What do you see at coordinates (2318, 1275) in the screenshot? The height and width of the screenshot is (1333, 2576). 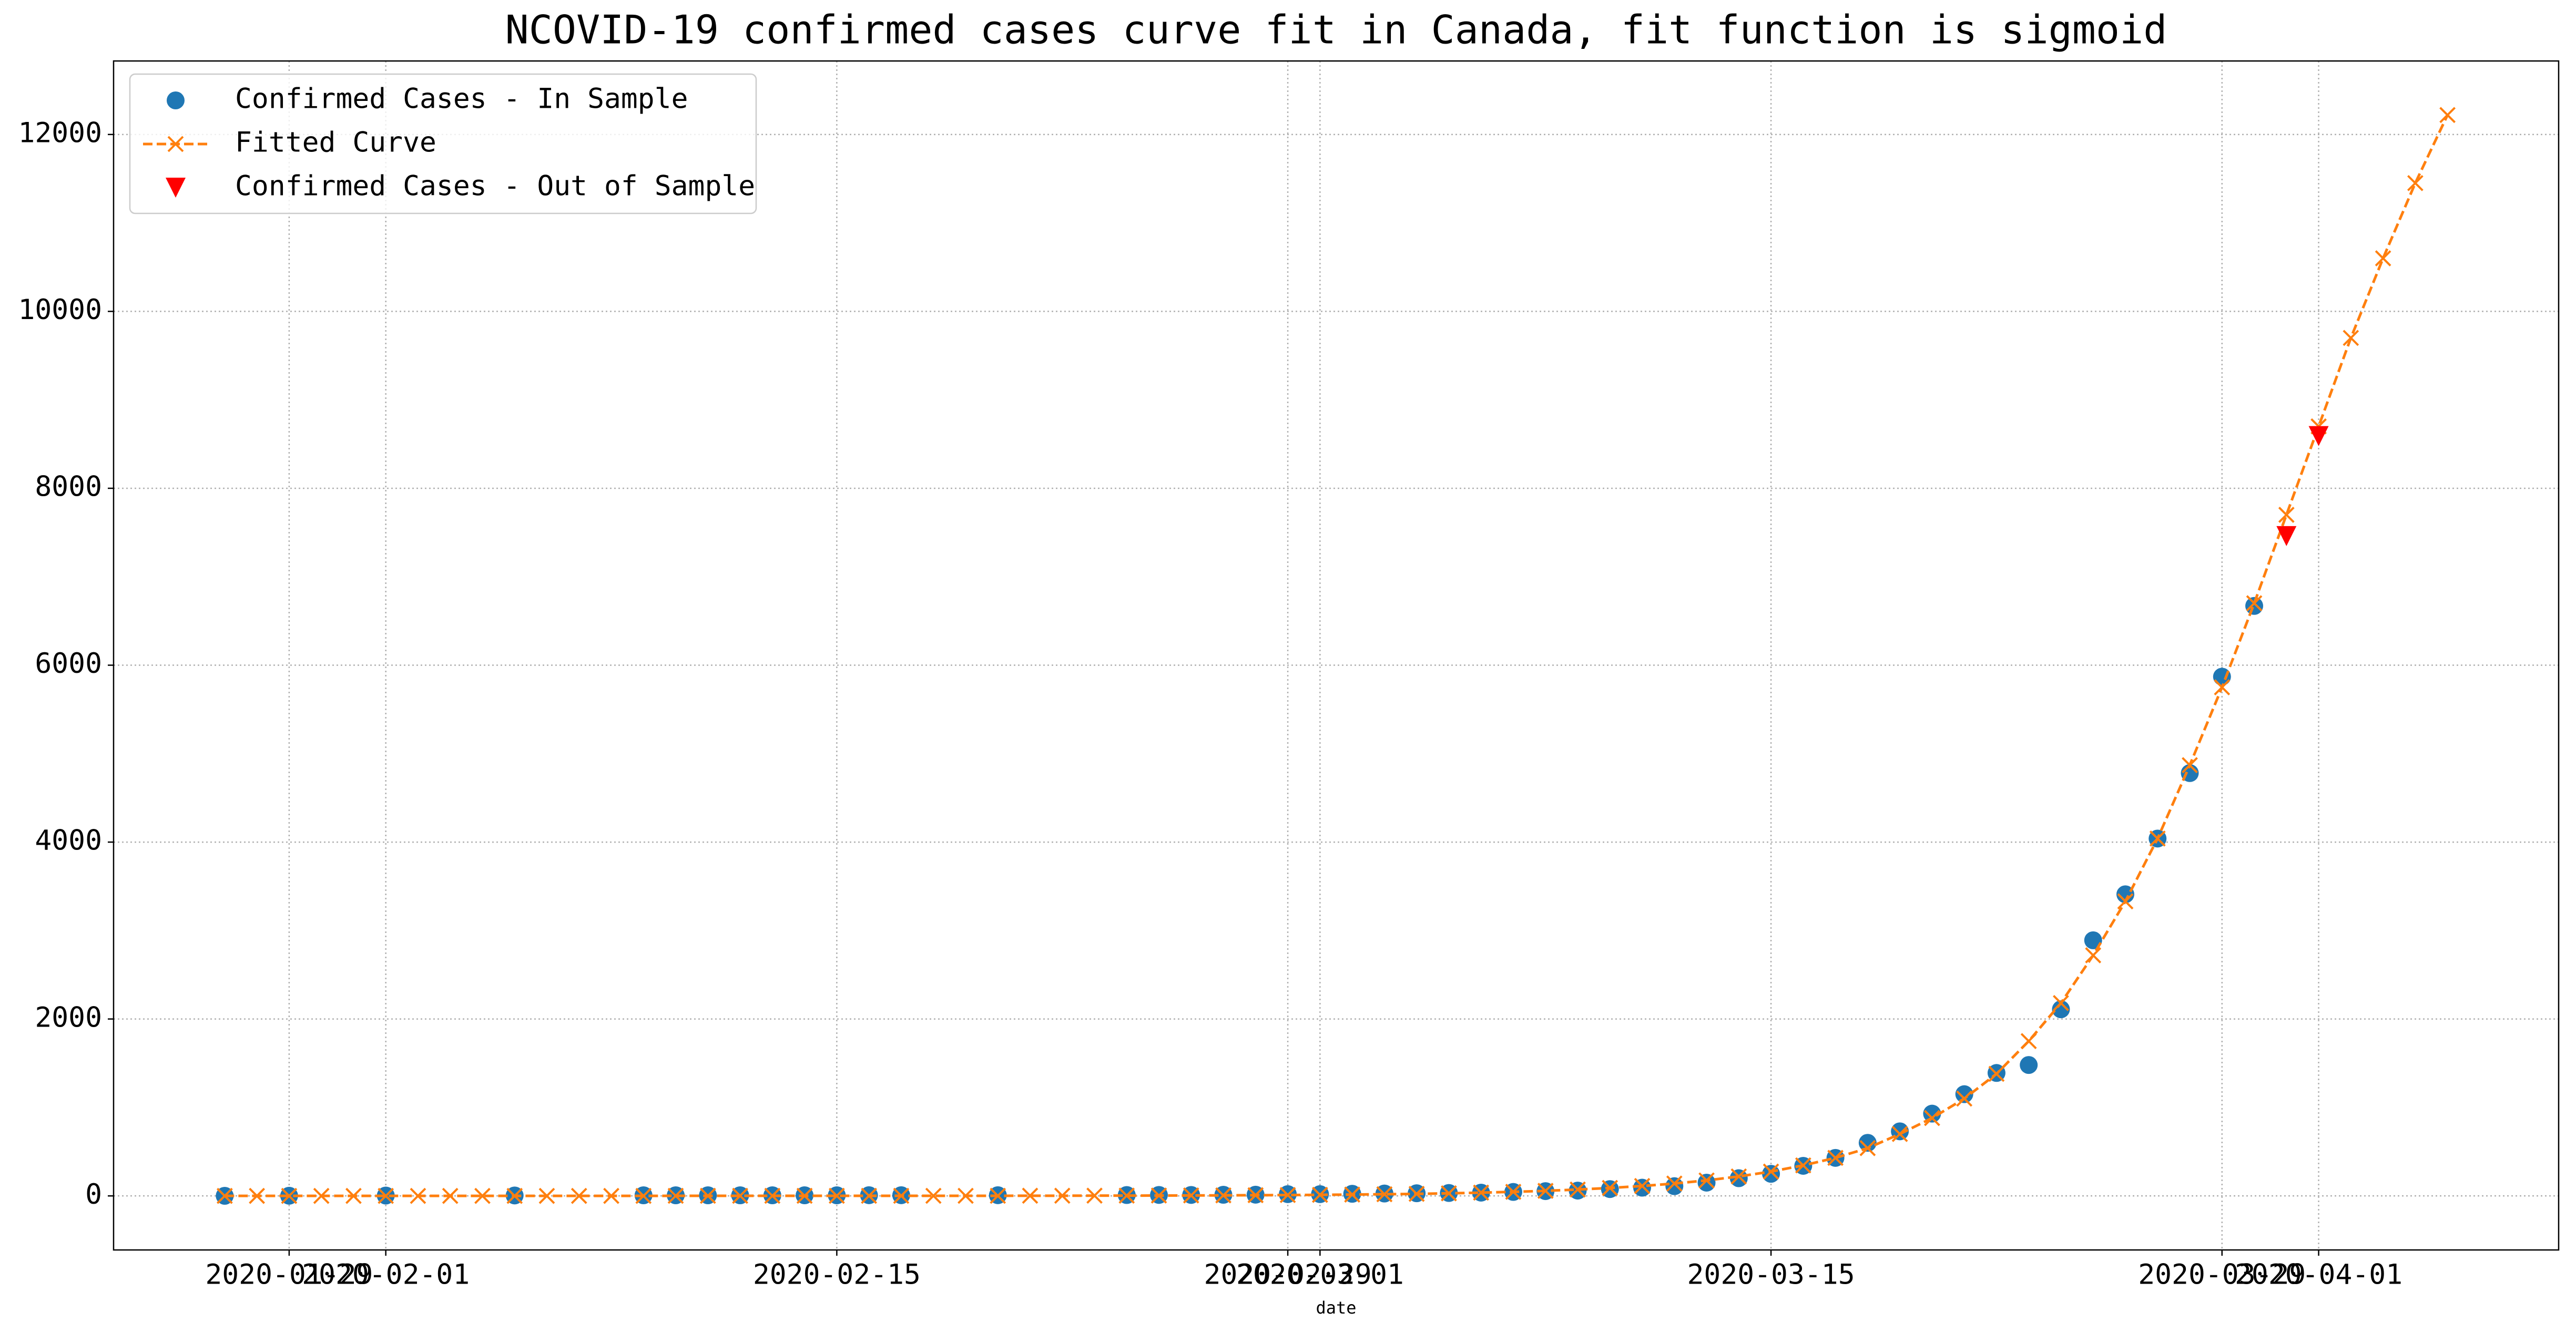 I see `x-tick-label: 2020-04-01` at bounding box center [2318, 1275].